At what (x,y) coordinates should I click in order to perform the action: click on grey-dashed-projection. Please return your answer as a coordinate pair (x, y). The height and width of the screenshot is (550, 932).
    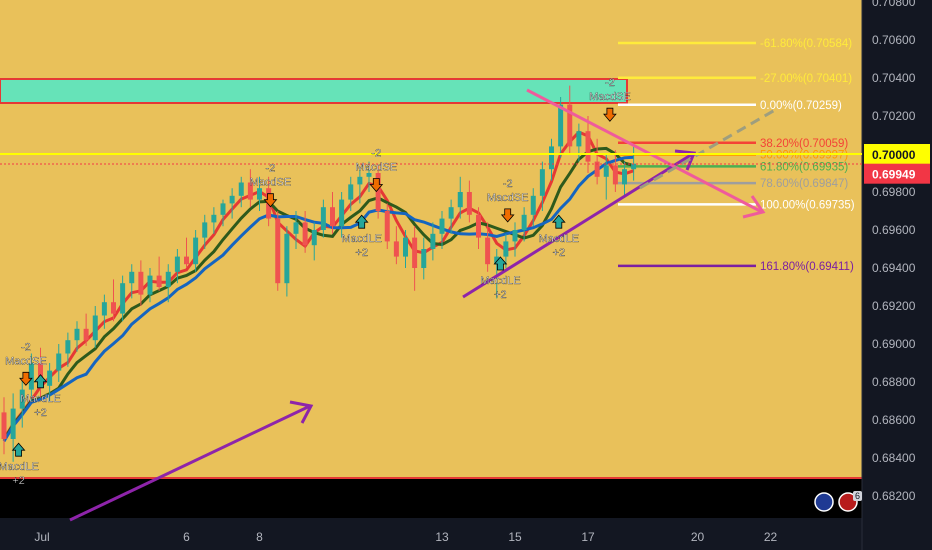
    Looking at the image, I should click on (707, 149).